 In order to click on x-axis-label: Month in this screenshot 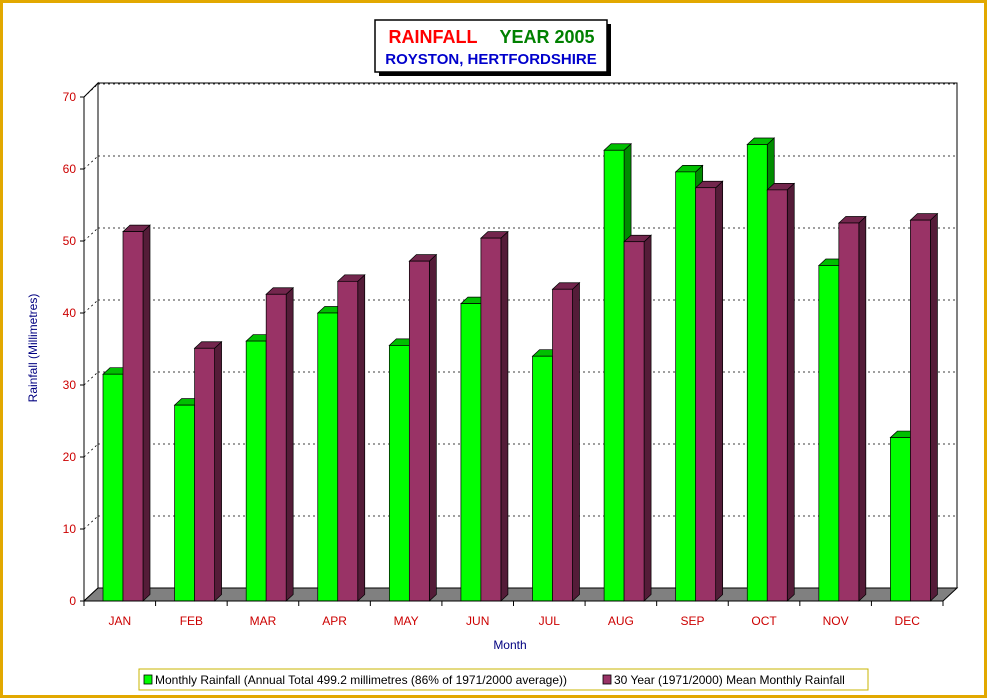, I will do `click(509, 645)`.